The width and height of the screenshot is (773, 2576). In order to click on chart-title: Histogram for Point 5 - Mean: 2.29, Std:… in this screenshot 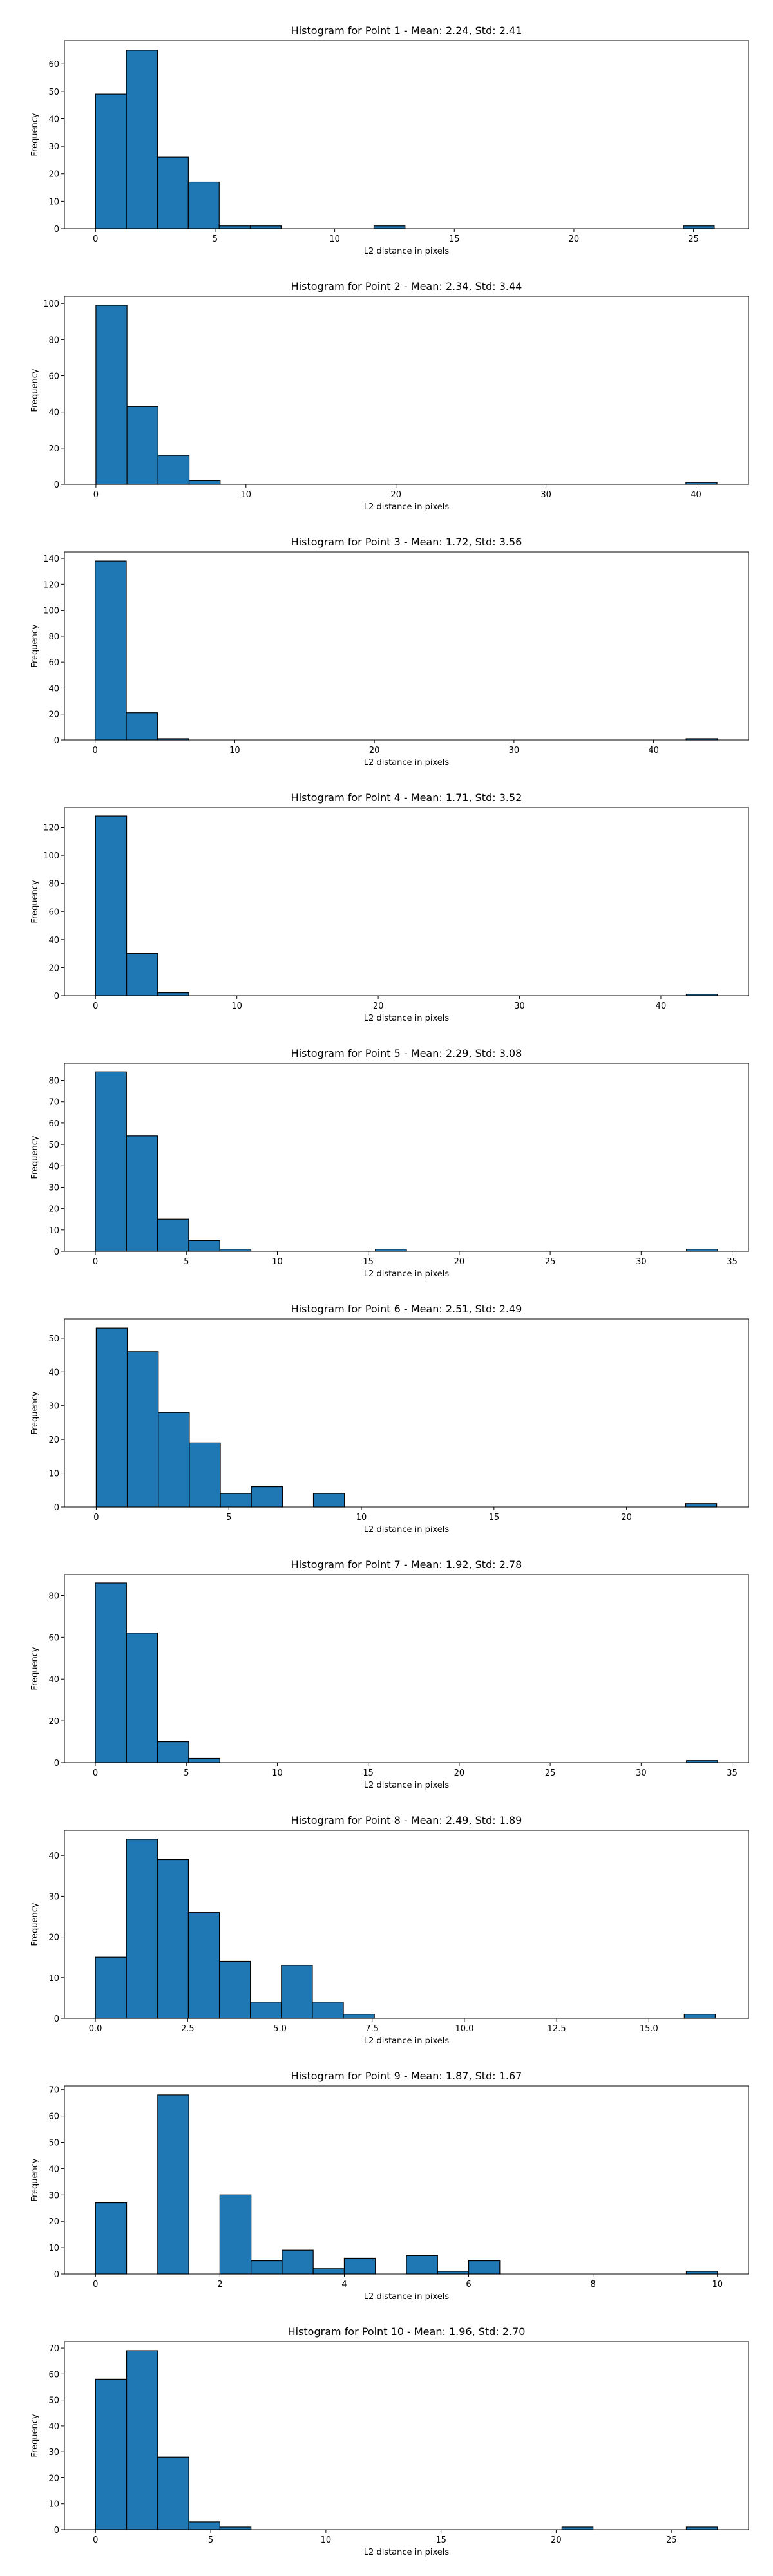, I will do `click(406, 1053)`.